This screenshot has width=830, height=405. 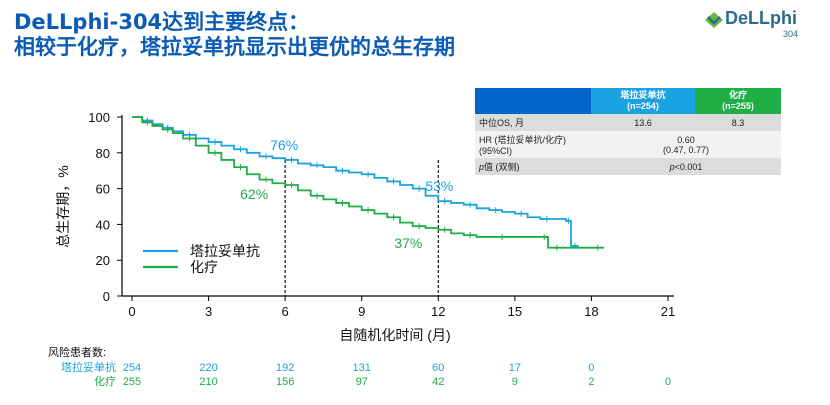 I want to click on risk-value: 254, so click(x=132, y=368).